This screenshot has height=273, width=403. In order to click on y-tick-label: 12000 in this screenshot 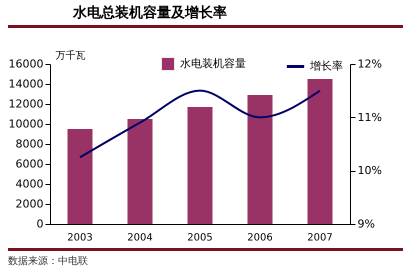, I will do `click(26, 104)`.